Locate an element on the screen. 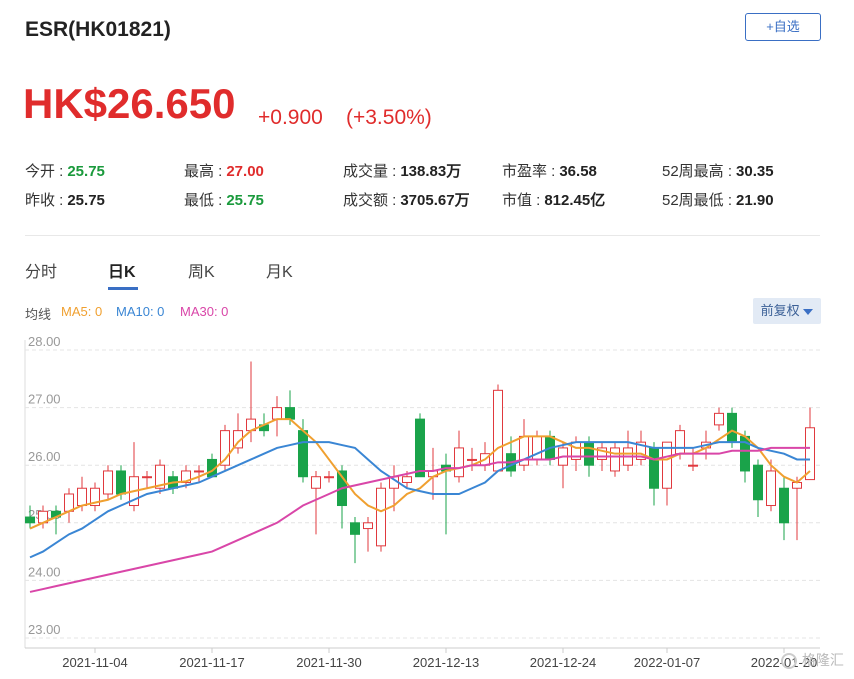 This screenshot has width=854, height=679. stat: 最低 :25.75 is located at coordinates (224, 199).